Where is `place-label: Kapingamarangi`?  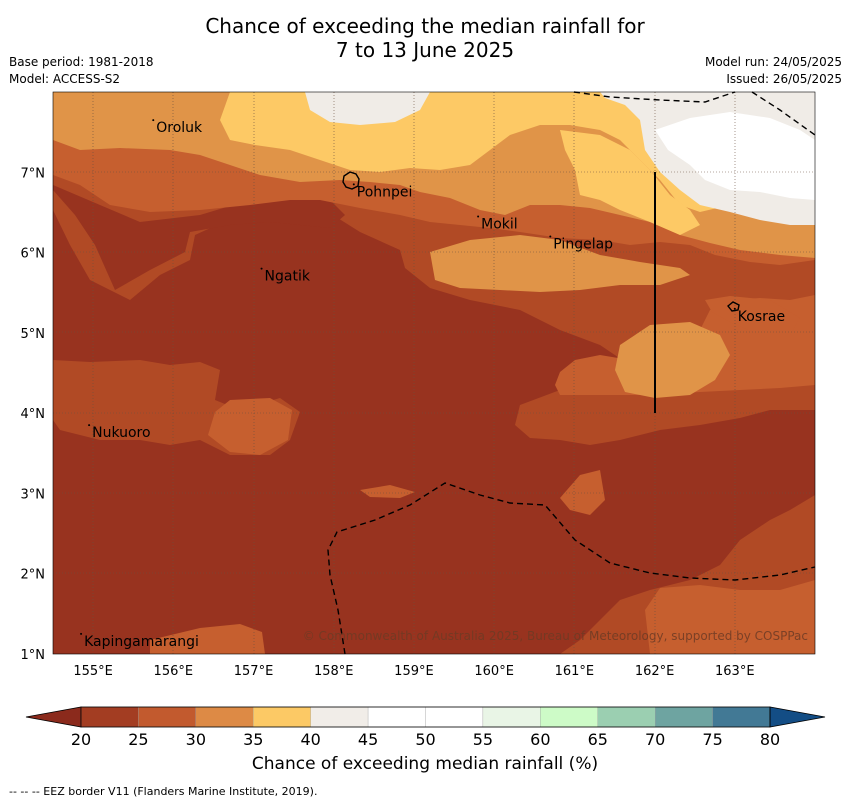
place-label: Kapingamarangi is located at coordinates (141, 642).